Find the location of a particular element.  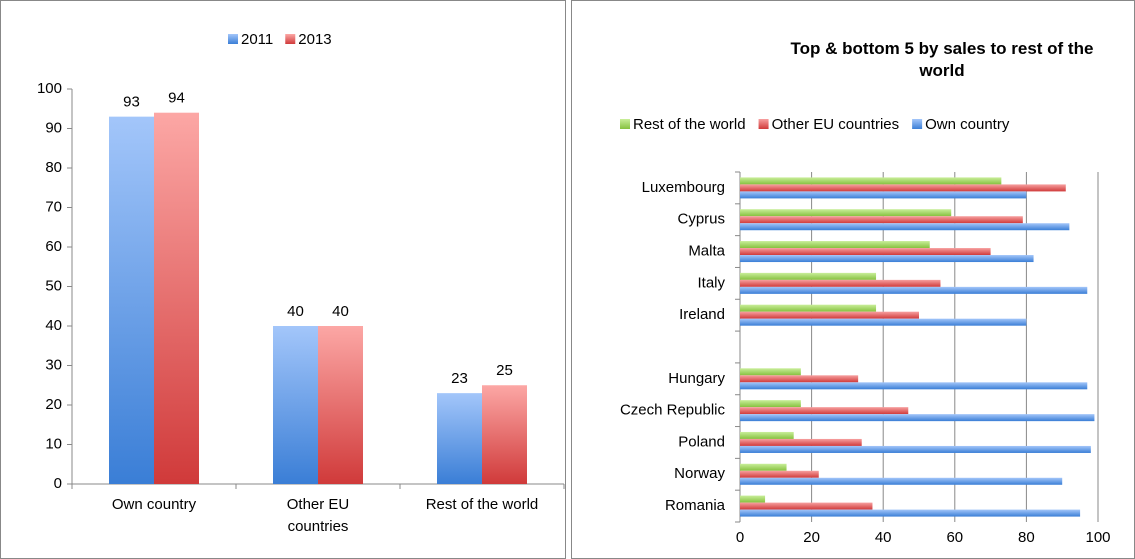

x-tick-label: 0 is located at coordinates (740, 537).